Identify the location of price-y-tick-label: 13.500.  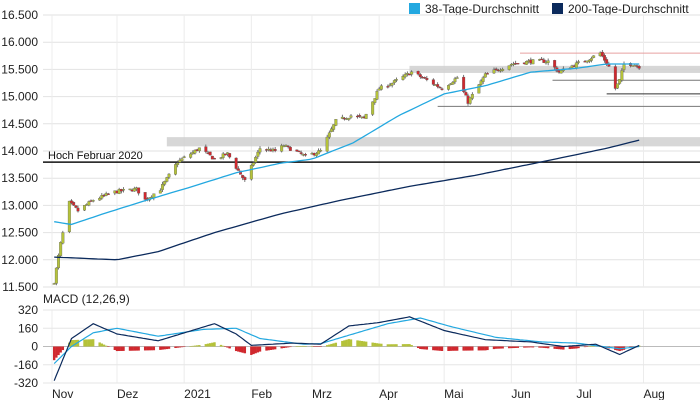
(19, 178).